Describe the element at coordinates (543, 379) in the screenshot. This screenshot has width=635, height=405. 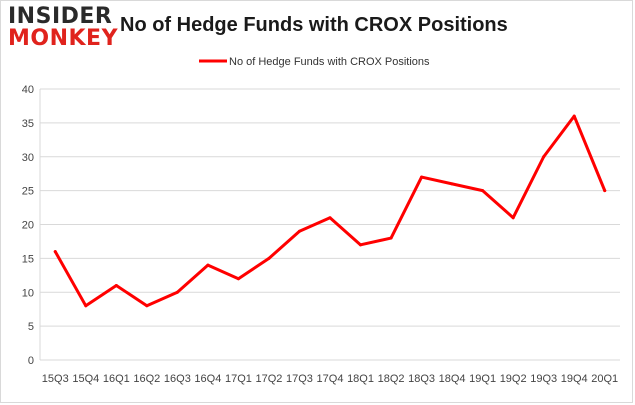
I see `x-tick-label: 19Q3` at that location.